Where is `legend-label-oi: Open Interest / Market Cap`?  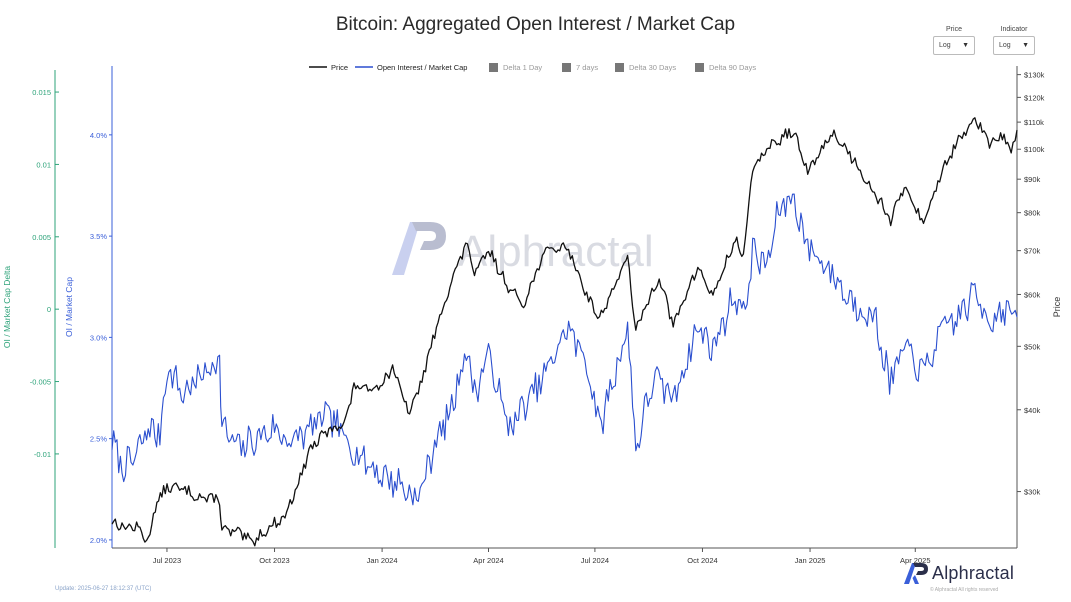
legend-label-oi: Open Interest / Market Cap is located at coordinates (422, 67).